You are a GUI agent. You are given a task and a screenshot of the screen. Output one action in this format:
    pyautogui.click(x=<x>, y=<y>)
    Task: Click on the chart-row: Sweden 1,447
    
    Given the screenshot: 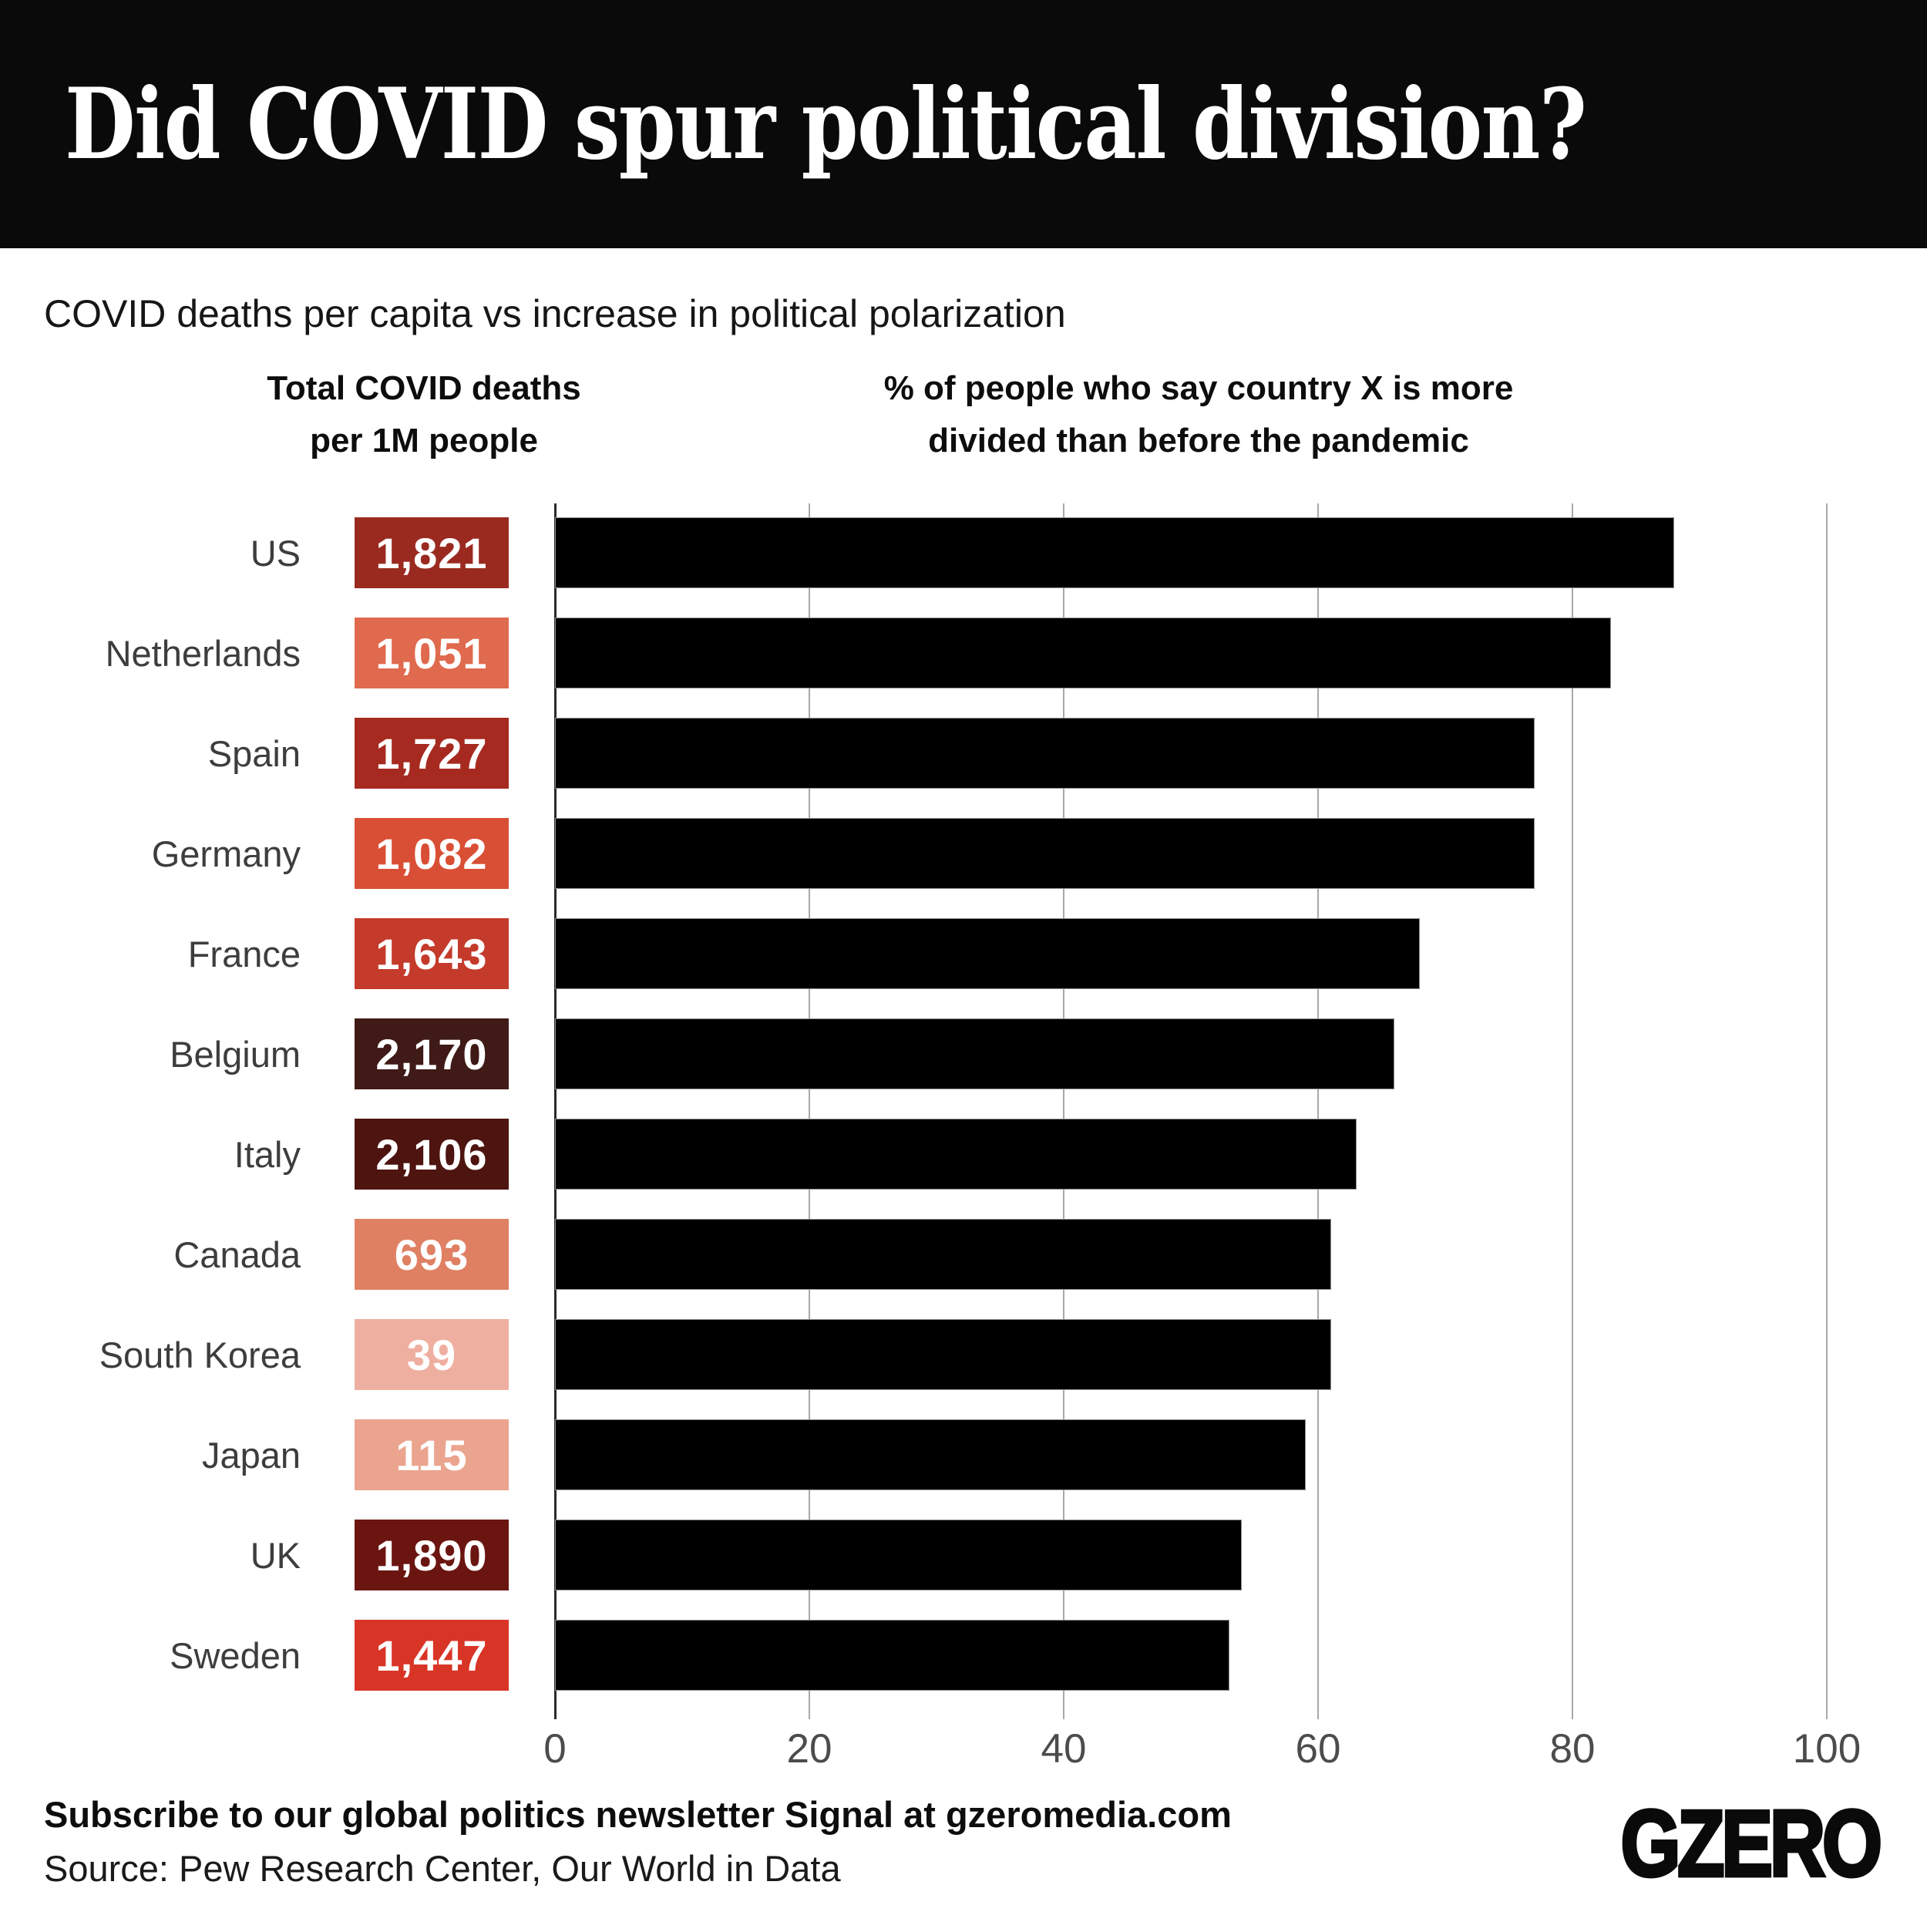 What is the action you would take?
    pyautogui.click(x=963, y=1656)
    